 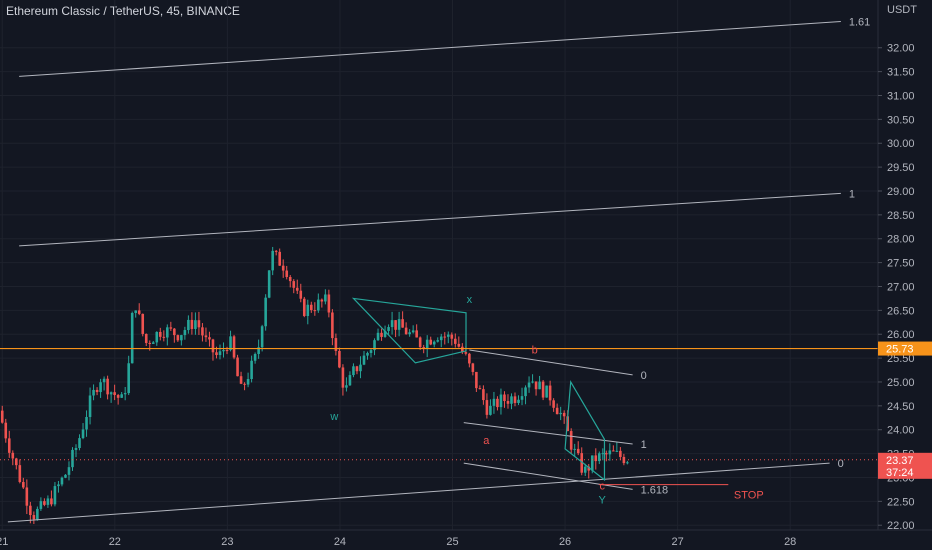 I want to click on y-tick-label: 27.50, so click(x=901, y=264).